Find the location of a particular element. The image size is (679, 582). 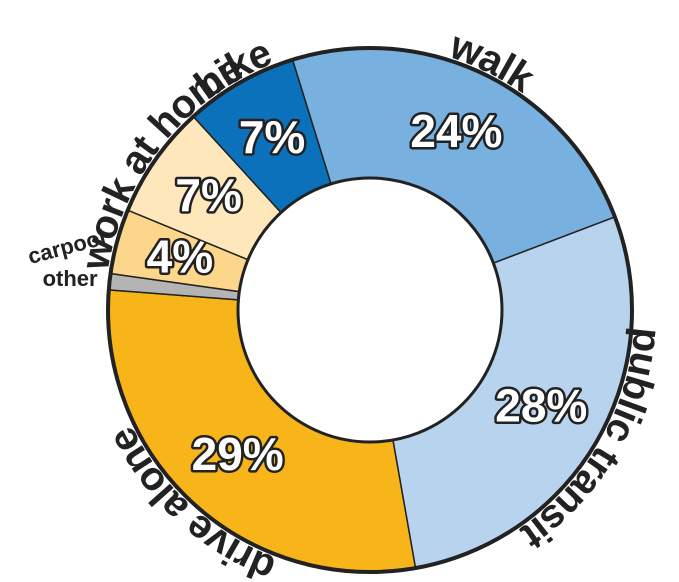

value-label: 29% is located at coordinates (238, 454).